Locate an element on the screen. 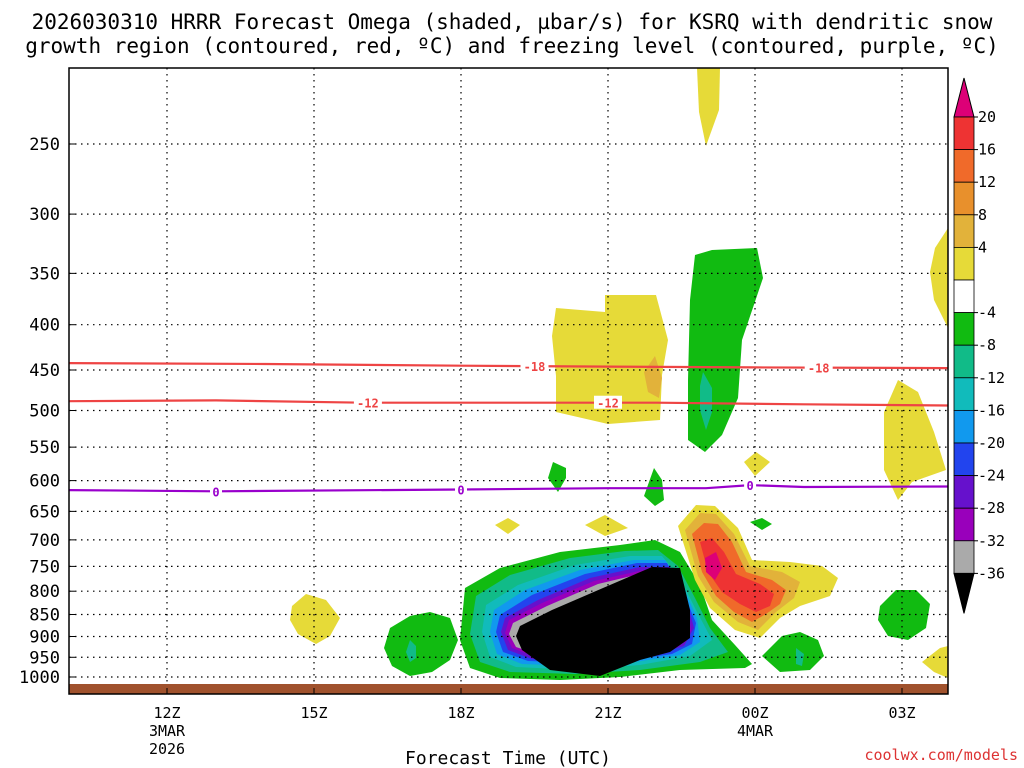 The width and height of the screenshot is (1024, 768). y-tick-label: 500 is located at coordinates (44, 412).